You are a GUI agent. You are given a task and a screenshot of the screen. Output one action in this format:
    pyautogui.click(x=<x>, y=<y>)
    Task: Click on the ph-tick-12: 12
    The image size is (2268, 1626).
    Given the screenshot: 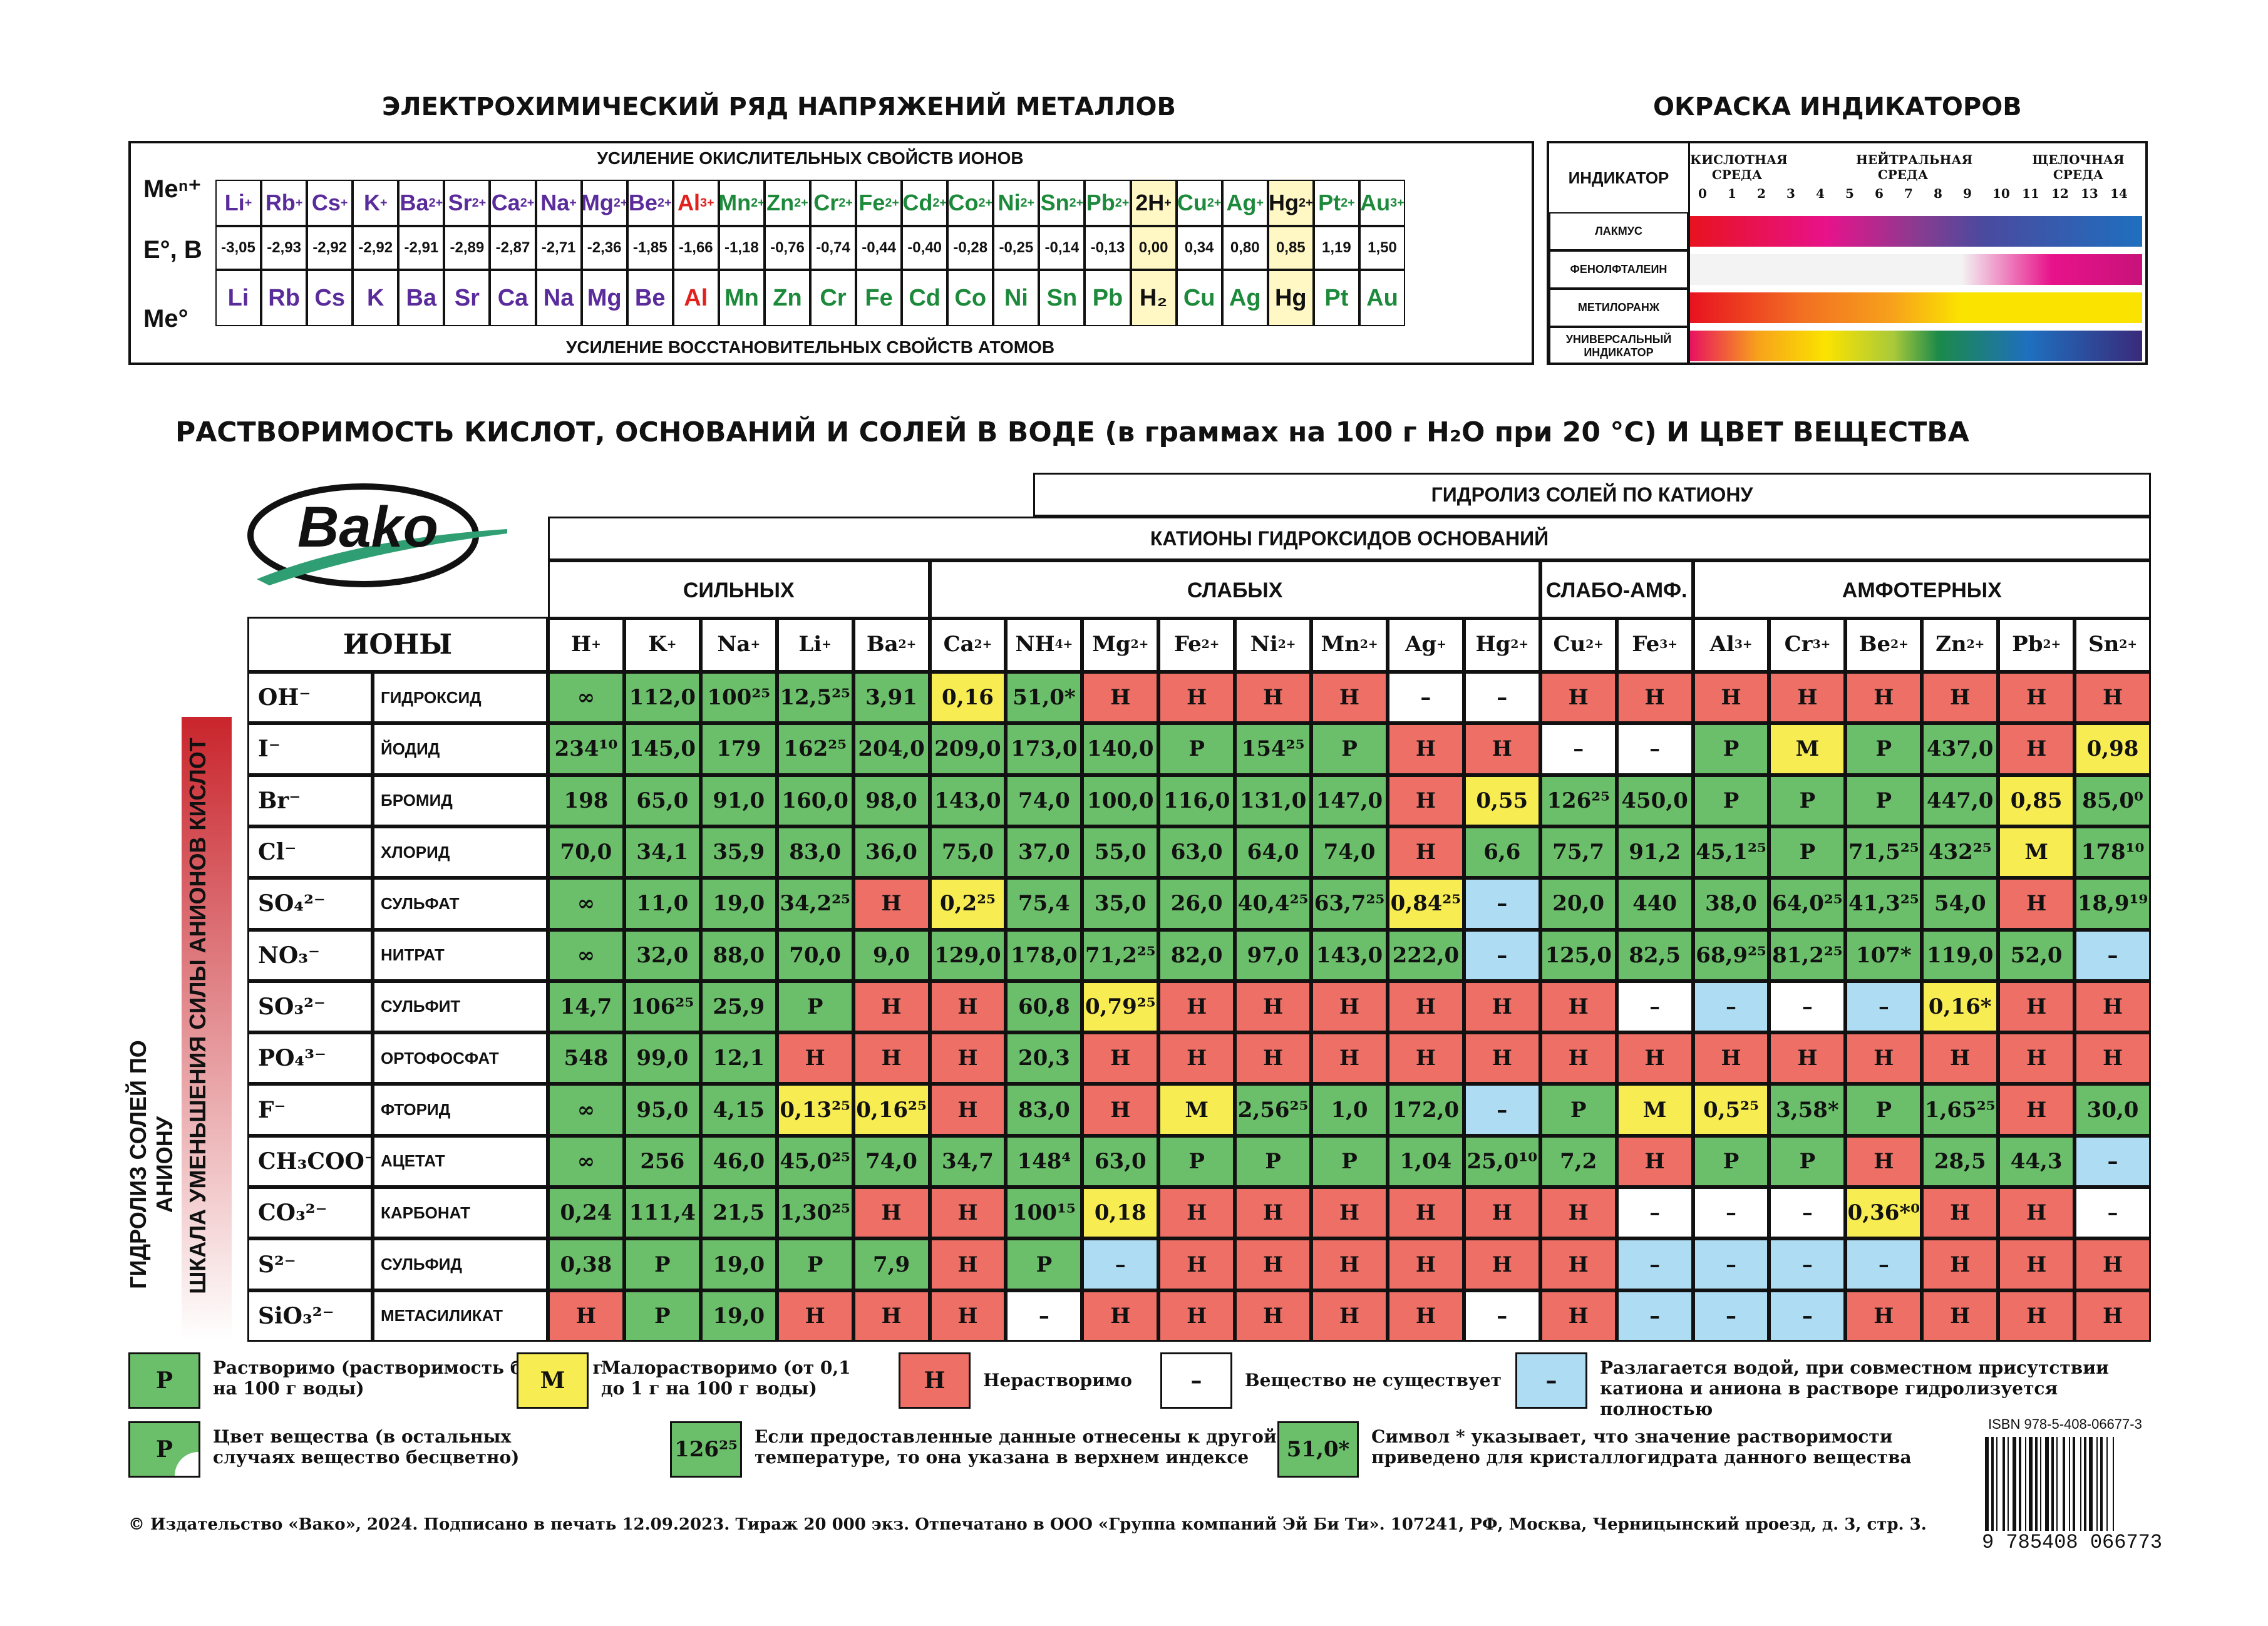 What is the action you would take?
    pyautogui.click(x=2060, y=193)
    